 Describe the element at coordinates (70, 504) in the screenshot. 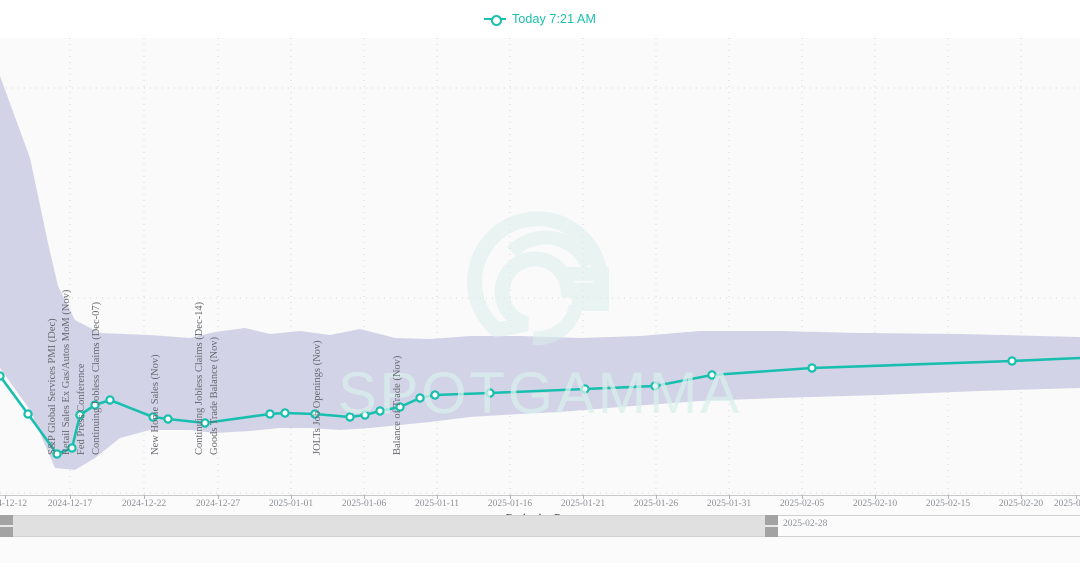

I see `x-axis-tick-label: 2024-12-17` at that location.